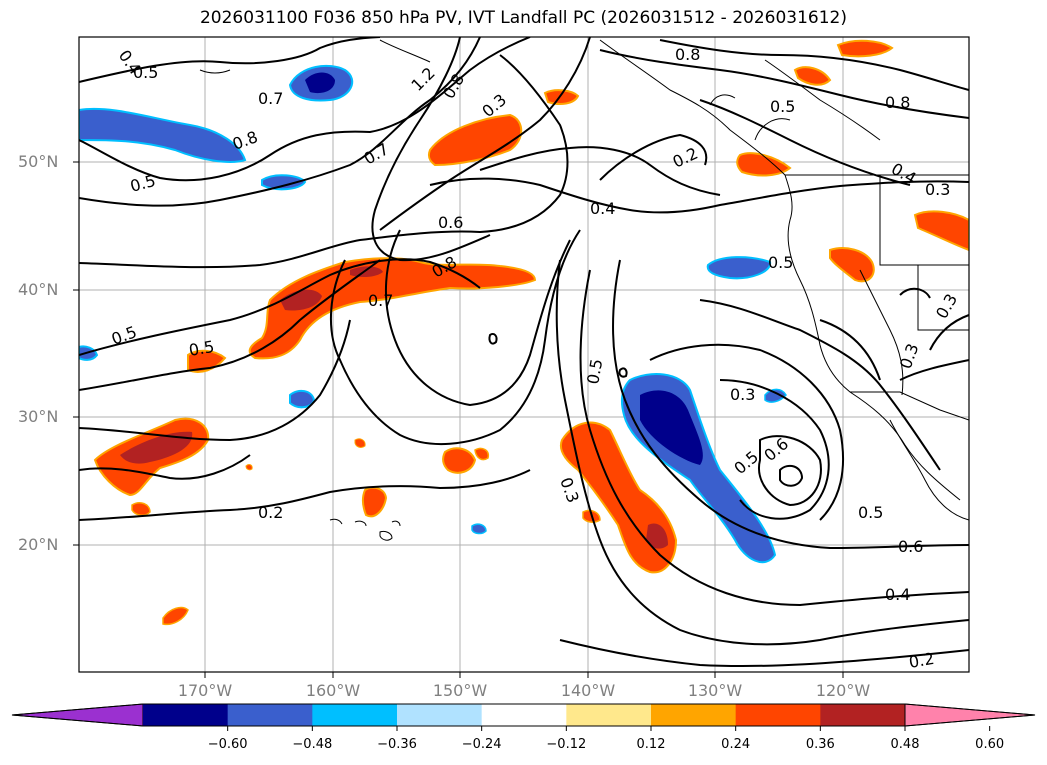 The width and height of the screenshot is (1047, 765). I want to click on lon-label-130w: 130°W, so click(715, 690).